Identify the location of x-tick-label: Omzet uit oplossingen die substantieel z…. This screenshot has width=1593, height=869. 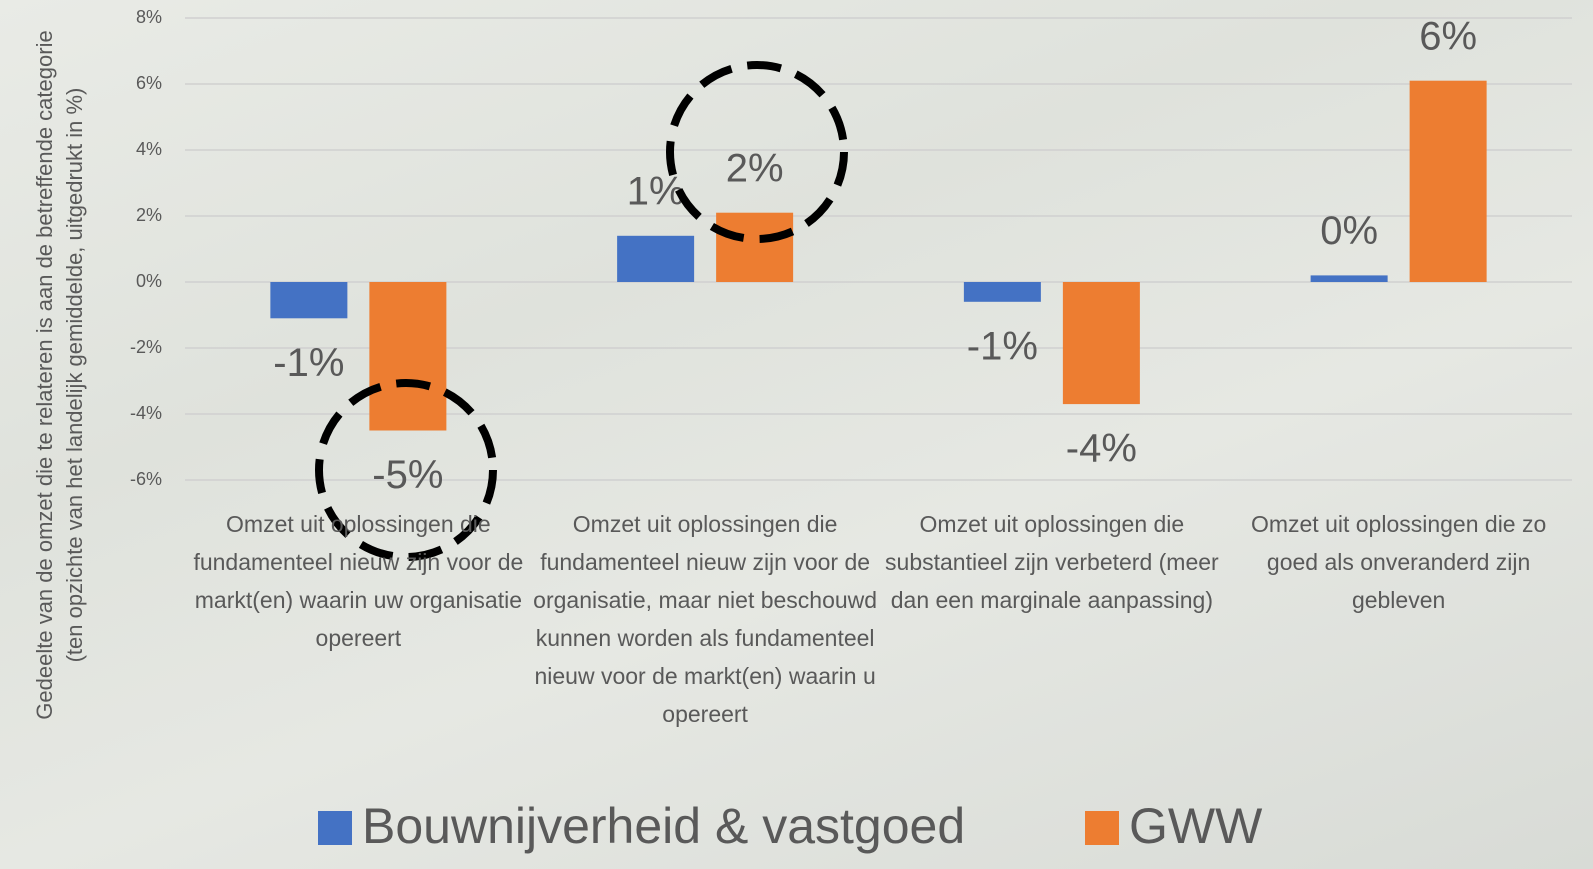
(1052, 562).